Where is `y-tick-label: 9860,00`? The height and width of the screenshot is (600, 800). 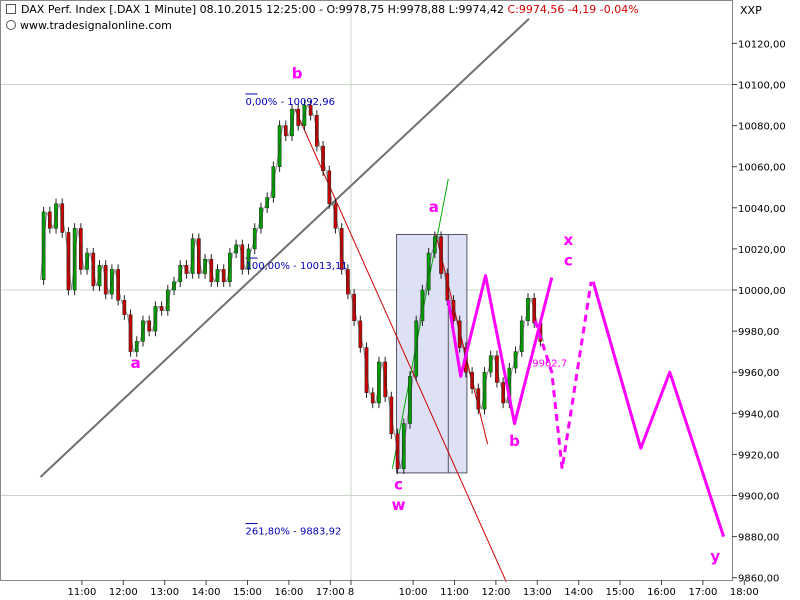 y-tick-label: 9860,00 is located at coordinates (758, 579).